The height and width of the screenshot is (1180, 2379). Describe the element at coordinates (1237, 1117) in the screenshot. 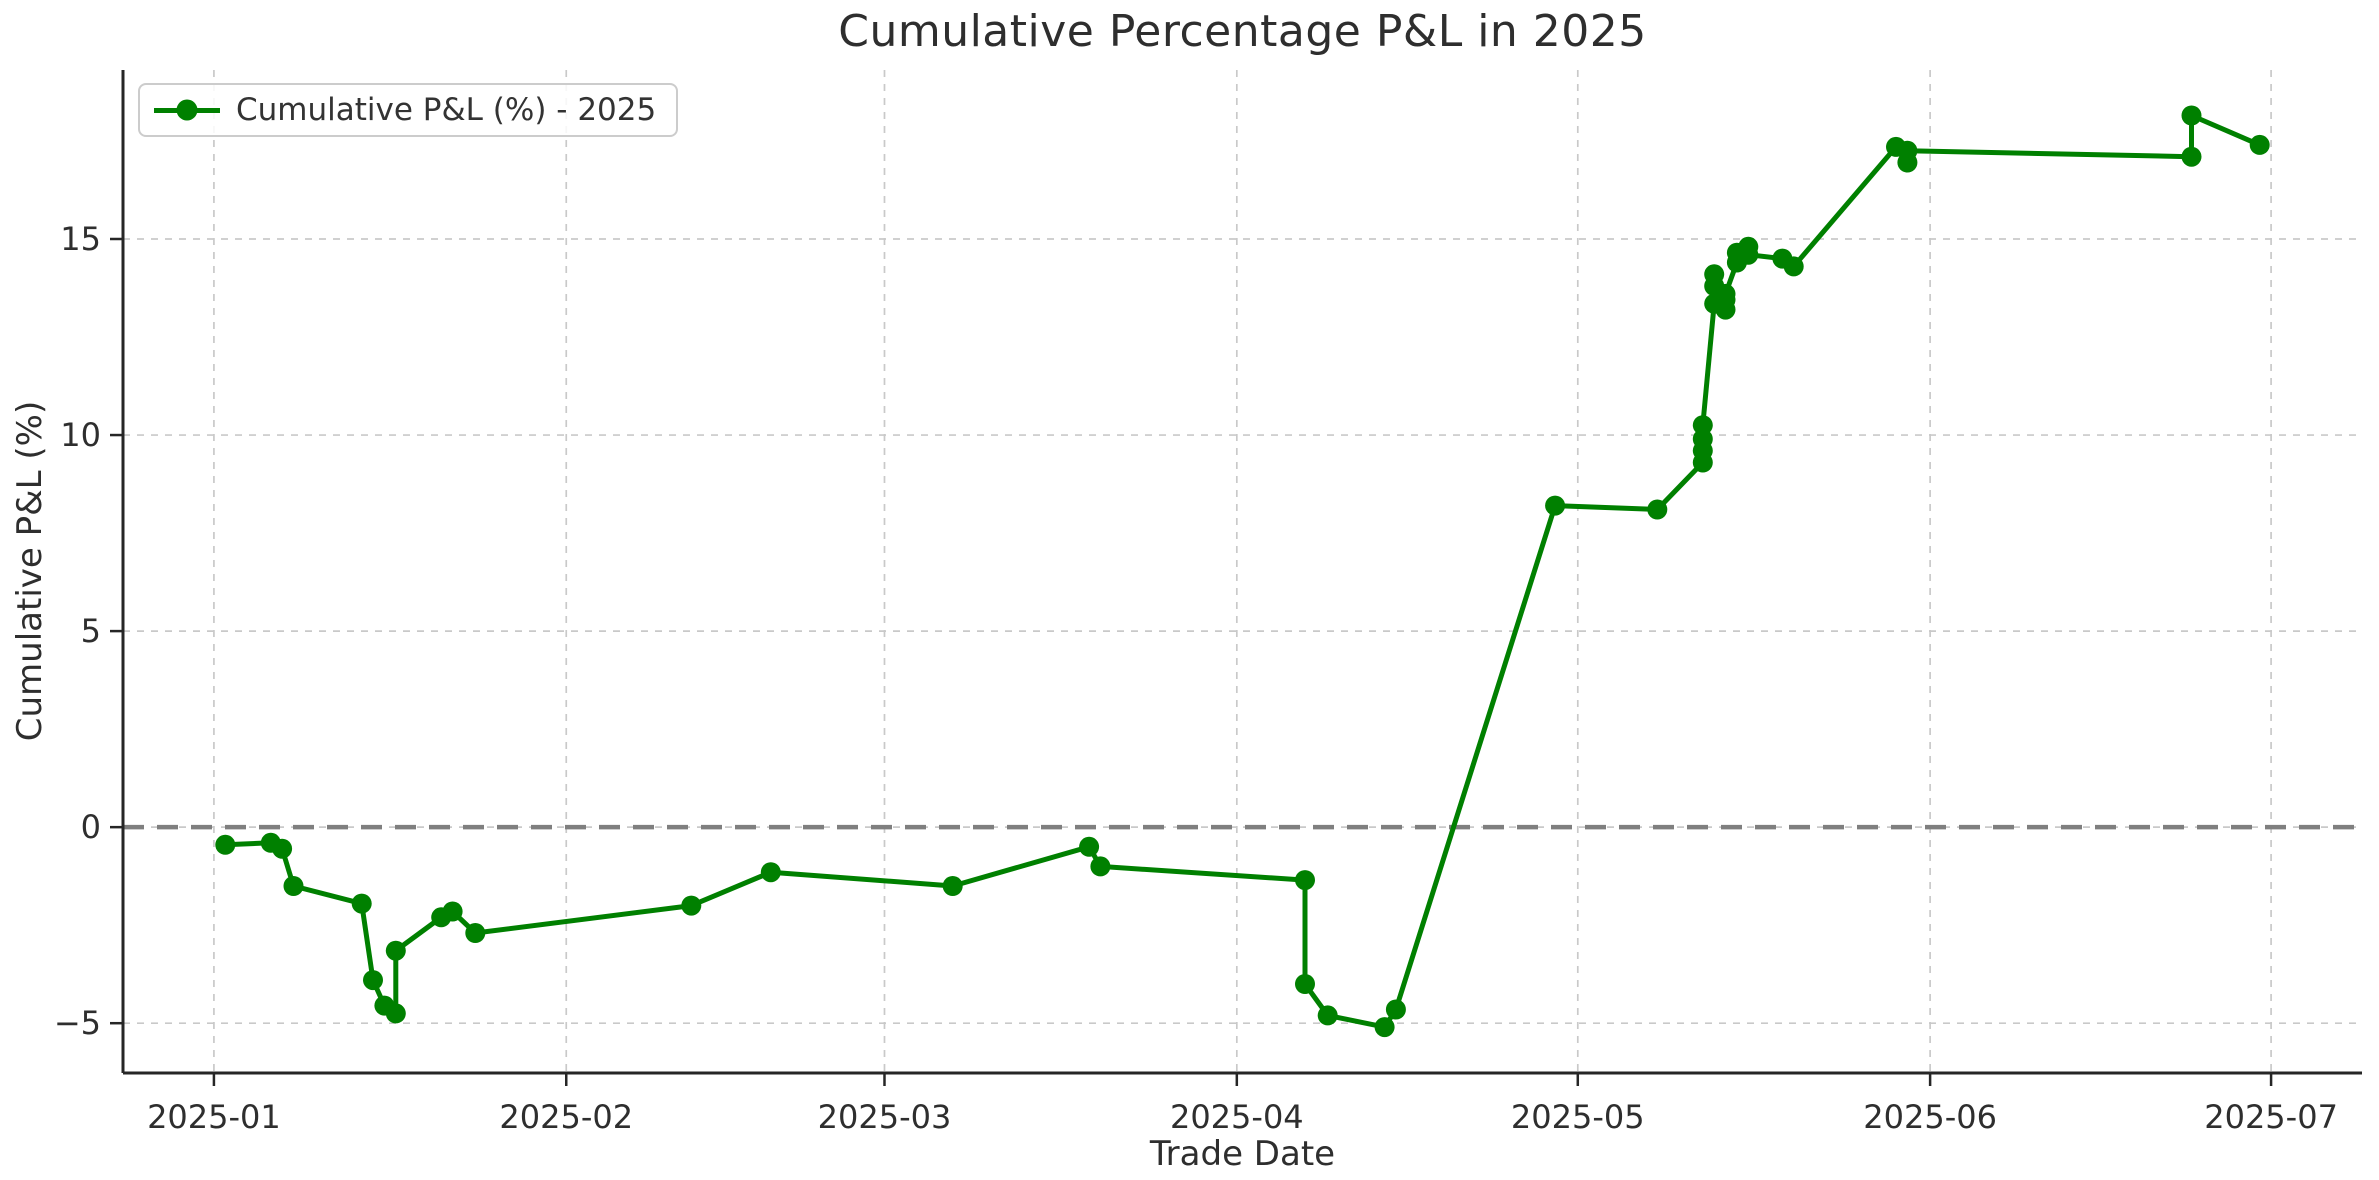

I see `x-tick-label: 2025-04` at that location.